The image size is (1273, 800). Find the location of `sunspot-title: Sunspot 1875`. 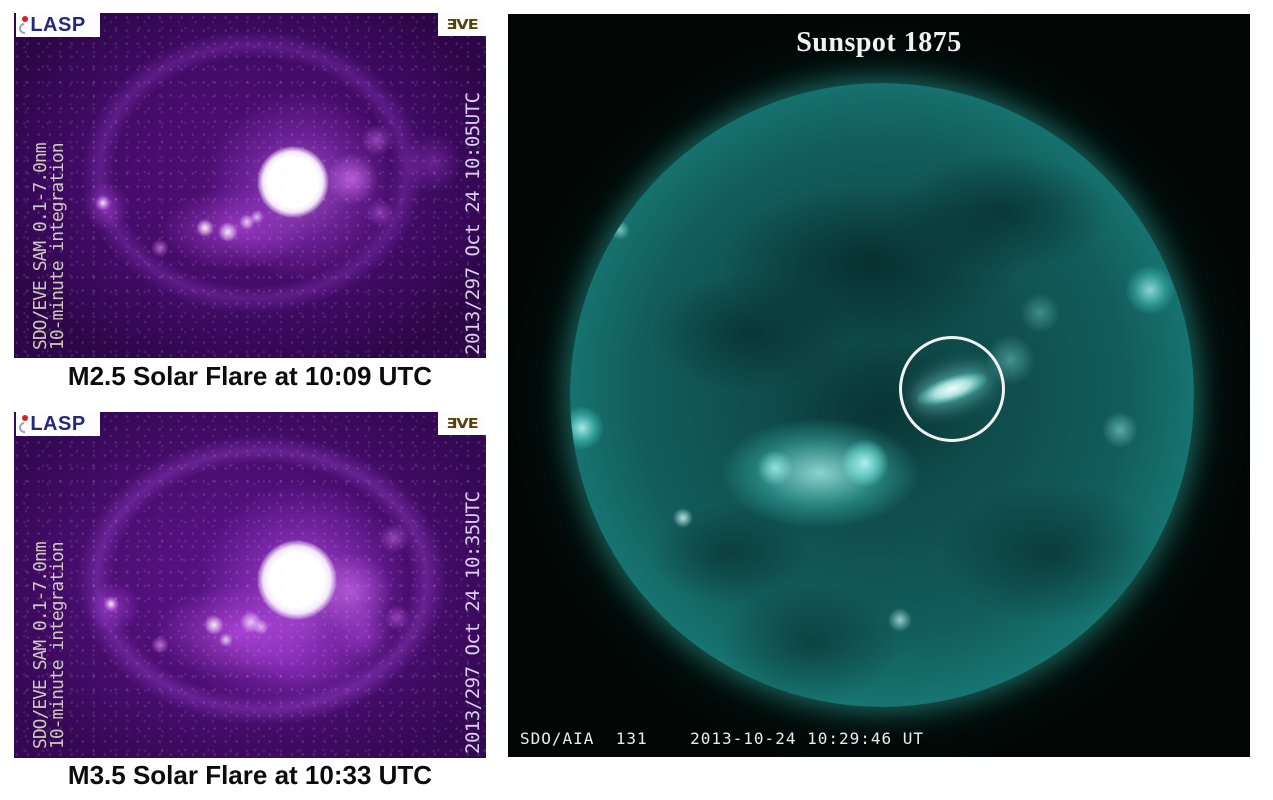

sunspot-title: Sunspot 1875 is located at coordinates (879, 42).